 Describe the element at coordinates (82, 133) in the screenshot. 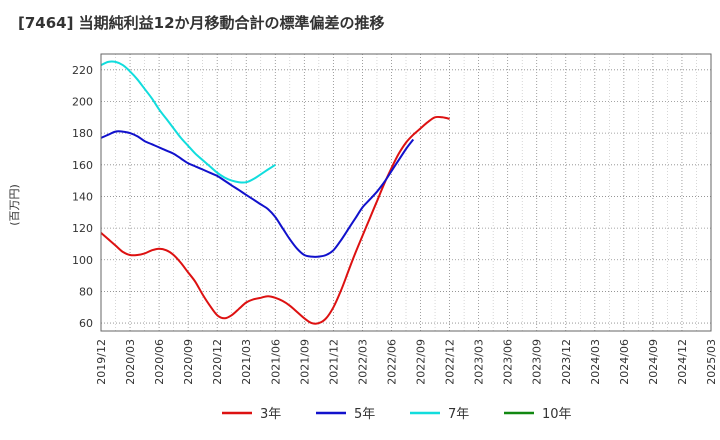

I see `y-tick-label: 180` at that location.